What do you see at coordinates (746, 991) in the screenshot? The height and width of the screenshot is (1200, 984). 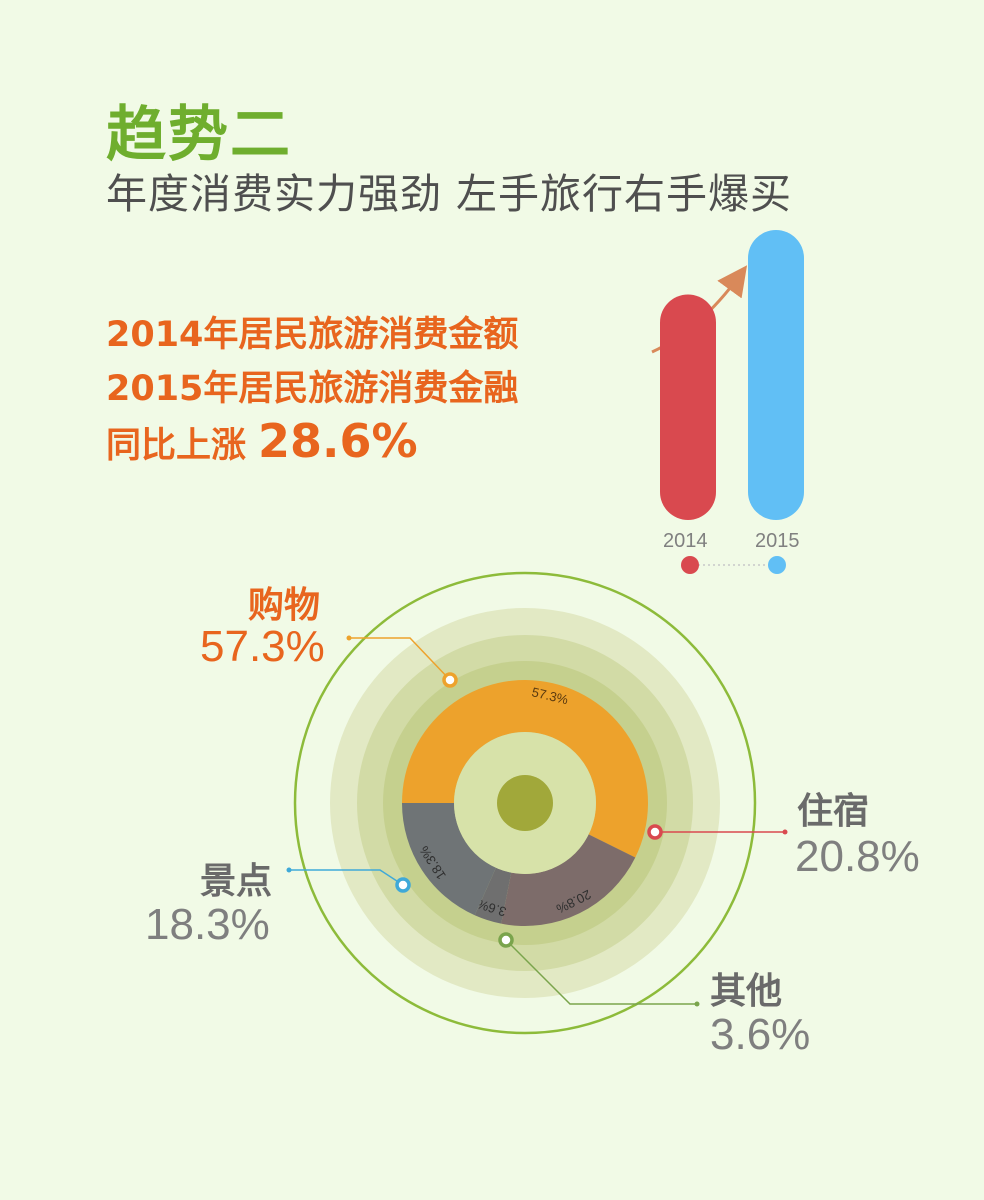 I see `other-name: 其他` at bounding box center [746, 991].